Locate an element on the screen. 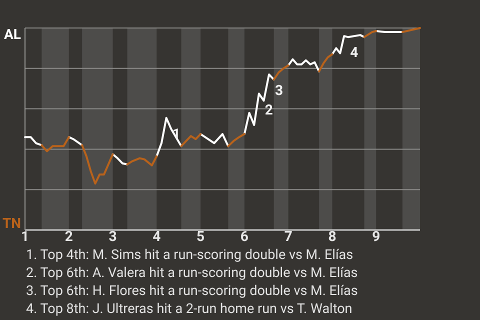 The image size is (480, 320). annotation: 2 is located at coordinates (268, 110).